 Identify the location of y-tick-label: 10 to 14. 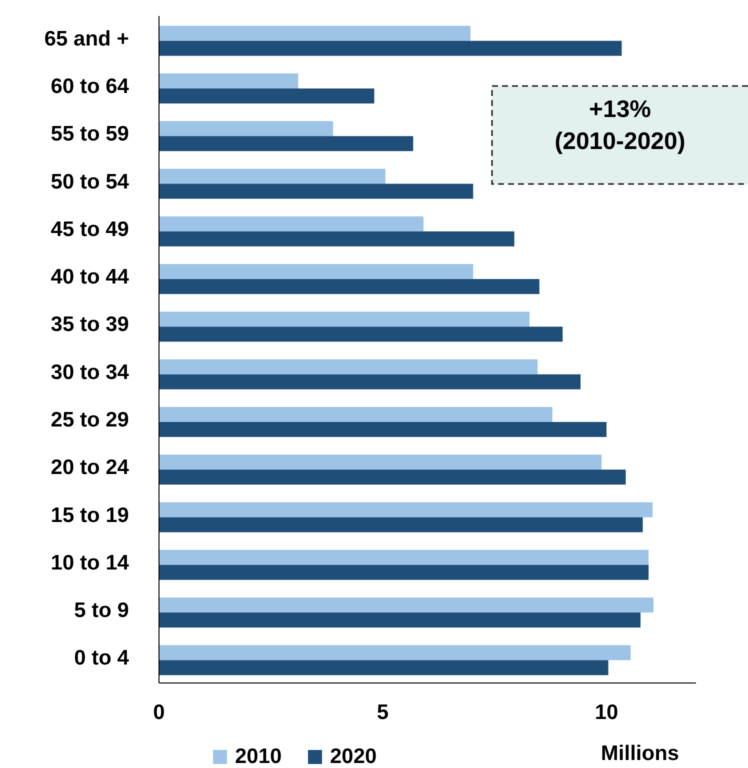
(90, 562).